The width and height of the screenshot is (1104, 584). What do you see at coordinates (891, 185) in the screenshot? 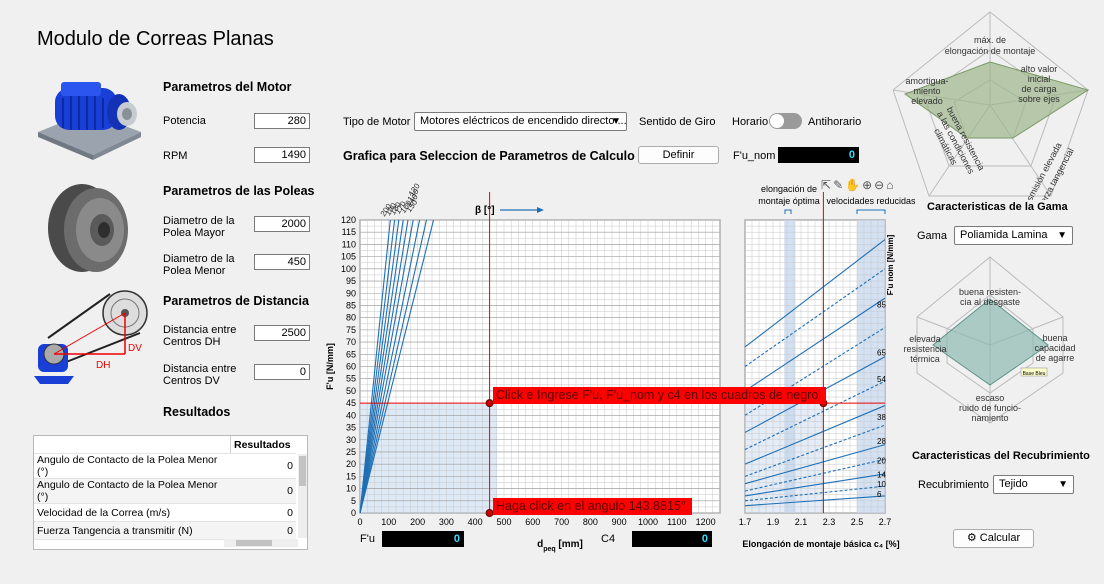
I see `home-icon: ⌂` at bounding box center [891, 185].